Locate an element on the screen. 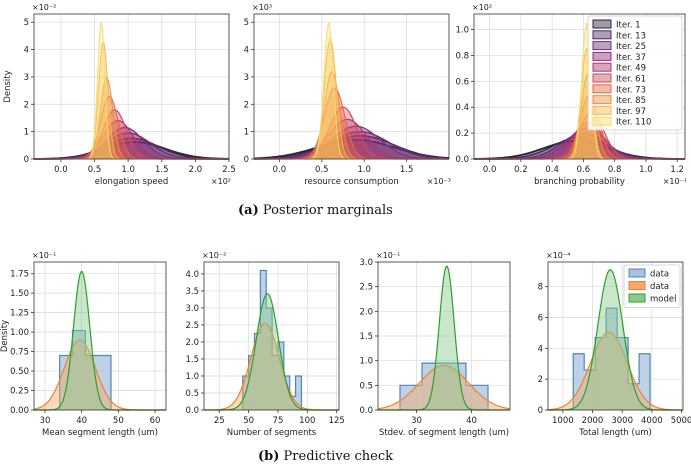  y-tick-label: 2.0 is located at coordinates (192, 343).